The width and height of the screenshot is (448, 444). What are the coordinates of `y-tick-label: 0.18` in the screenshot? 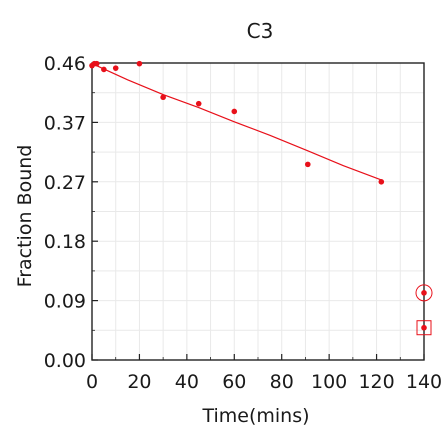 It's located at (65, 242).